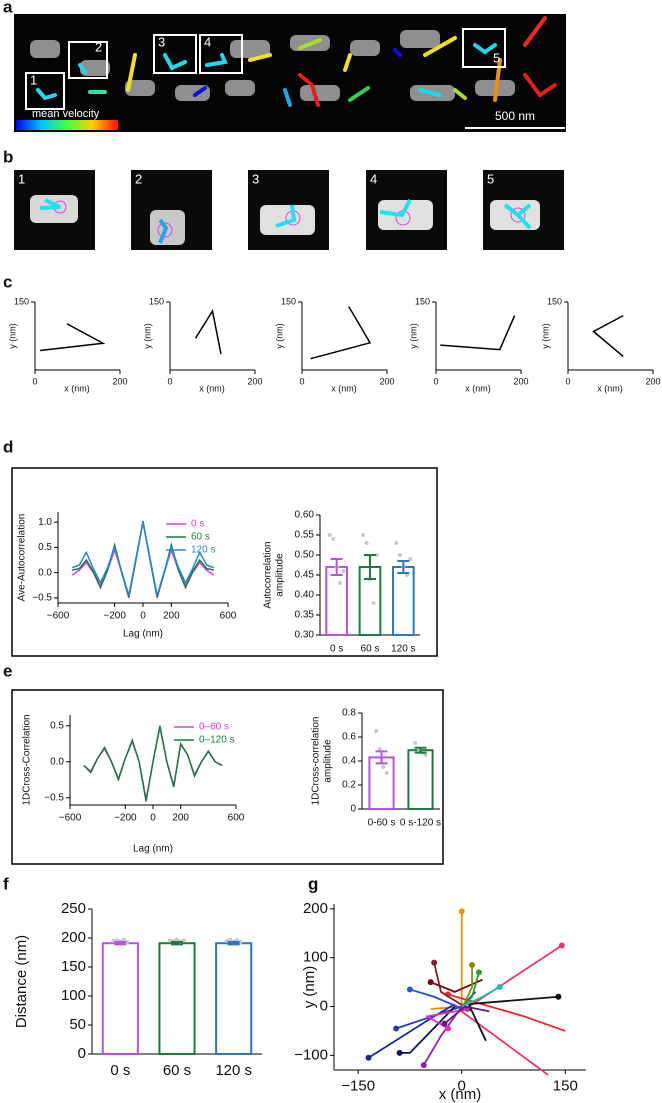 This screenshot has width=662, height=1103. I want to click on legend-label: 0 s, so click(197, 524).